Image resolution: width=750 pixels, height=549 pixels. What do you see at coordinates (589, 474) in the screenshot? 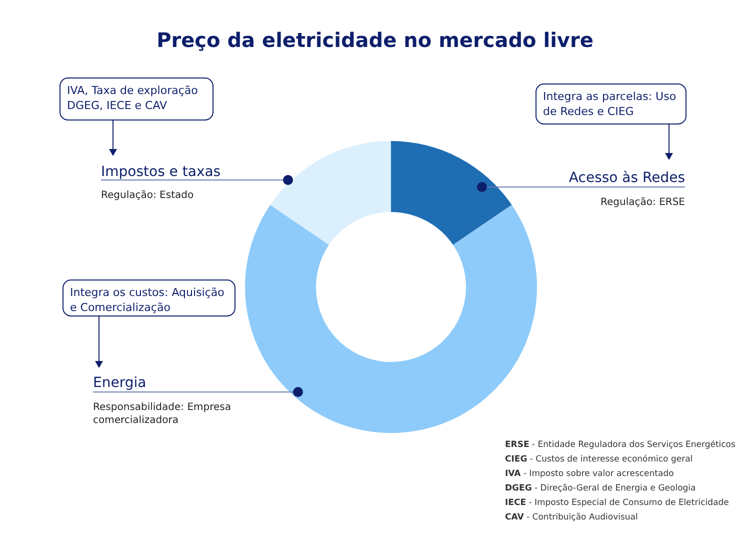
I see `text: IVA - Imposto sobre valor acrescentado` at bounding box center [589, 474].